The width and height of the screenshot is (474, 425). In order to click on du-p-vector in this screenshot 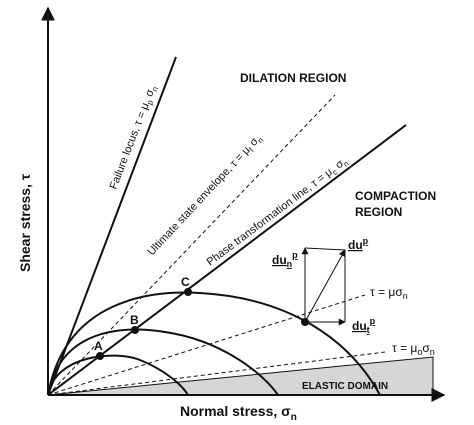, I will do `click(325, 286)`.